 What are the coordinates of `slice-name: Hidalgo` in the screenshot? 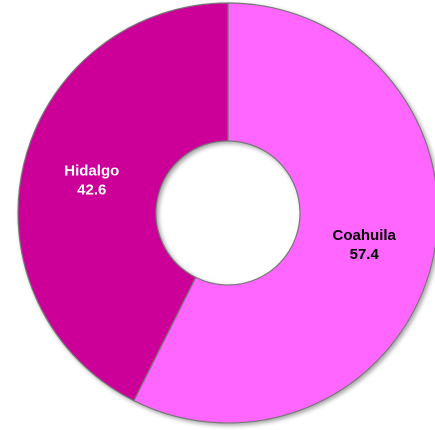 It's located at (91, 171).